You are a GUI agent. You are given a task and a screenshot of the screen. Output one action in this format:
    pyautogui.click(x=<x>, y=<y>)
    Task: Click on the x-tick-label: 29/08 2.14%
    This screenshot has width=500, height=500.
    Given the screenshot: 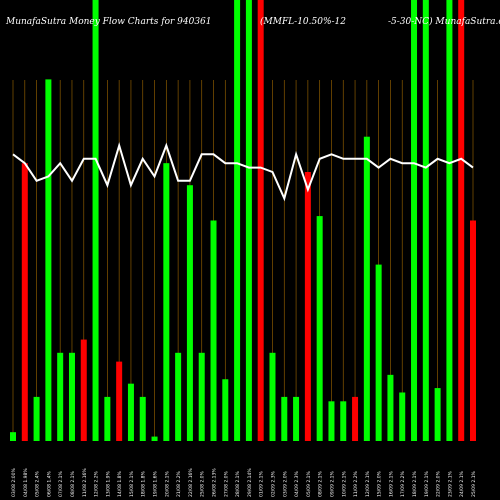 What is the action you would take?
    pyautogui.click(x=250, y=482)
    